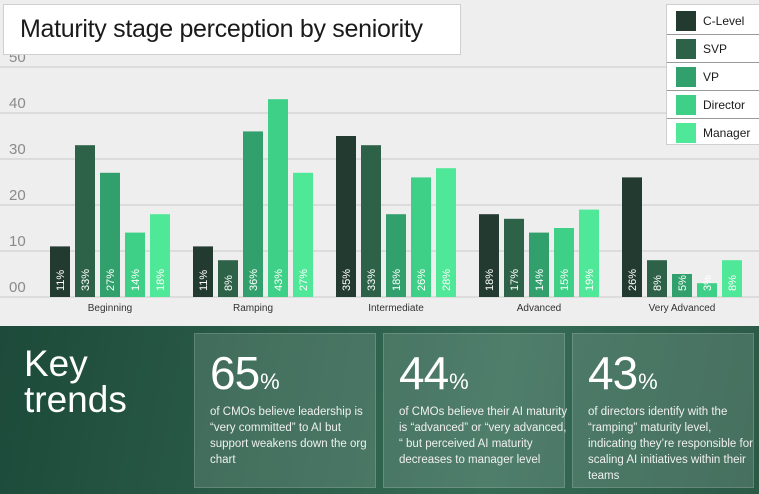 This screenshot has height=494, width=759. Describe the element at coordinates (515, 280) in the screenshot. I see `bar-data-label: 17%` at that location.